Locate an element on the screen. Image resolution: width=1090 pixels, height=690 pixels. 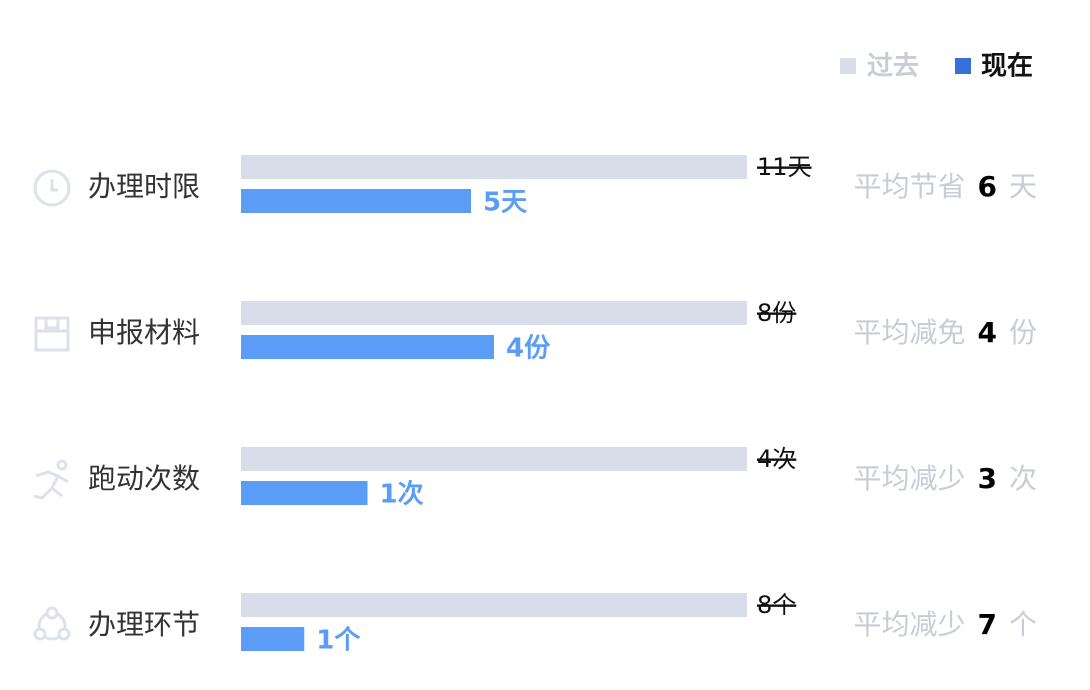
row: 办理时限 11天 5天 平均节省 6 天 is located at coordinates (535, 185).